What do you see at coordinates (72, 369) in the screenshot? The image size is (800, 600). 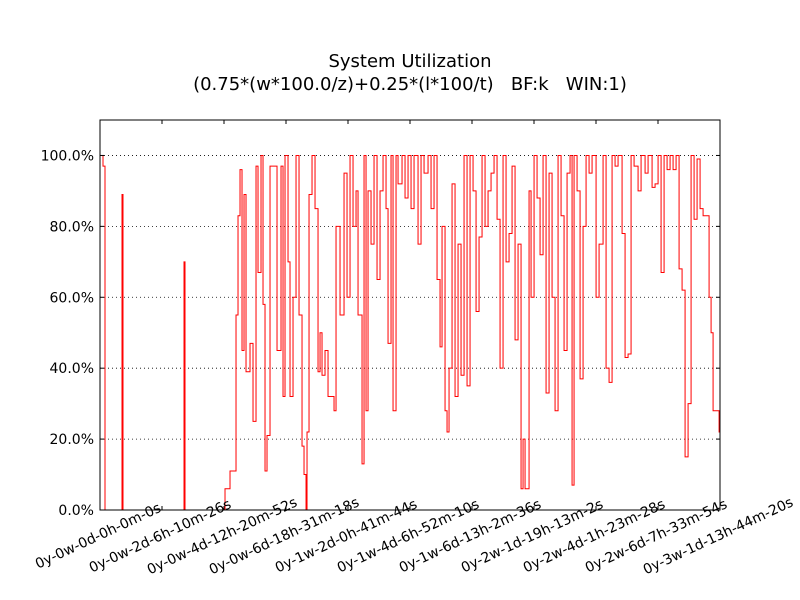 I see `y-tick-label: 40.0%` at bounding box center [72, 369].